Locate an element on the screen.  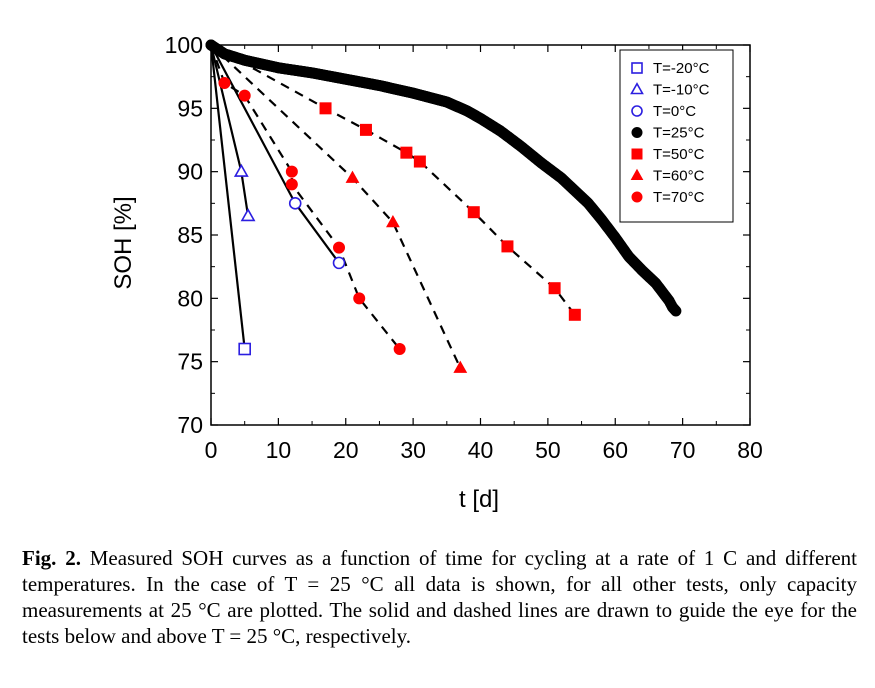
legend-label-T=50°C: T=50°C is located at coordinates (679, 154).